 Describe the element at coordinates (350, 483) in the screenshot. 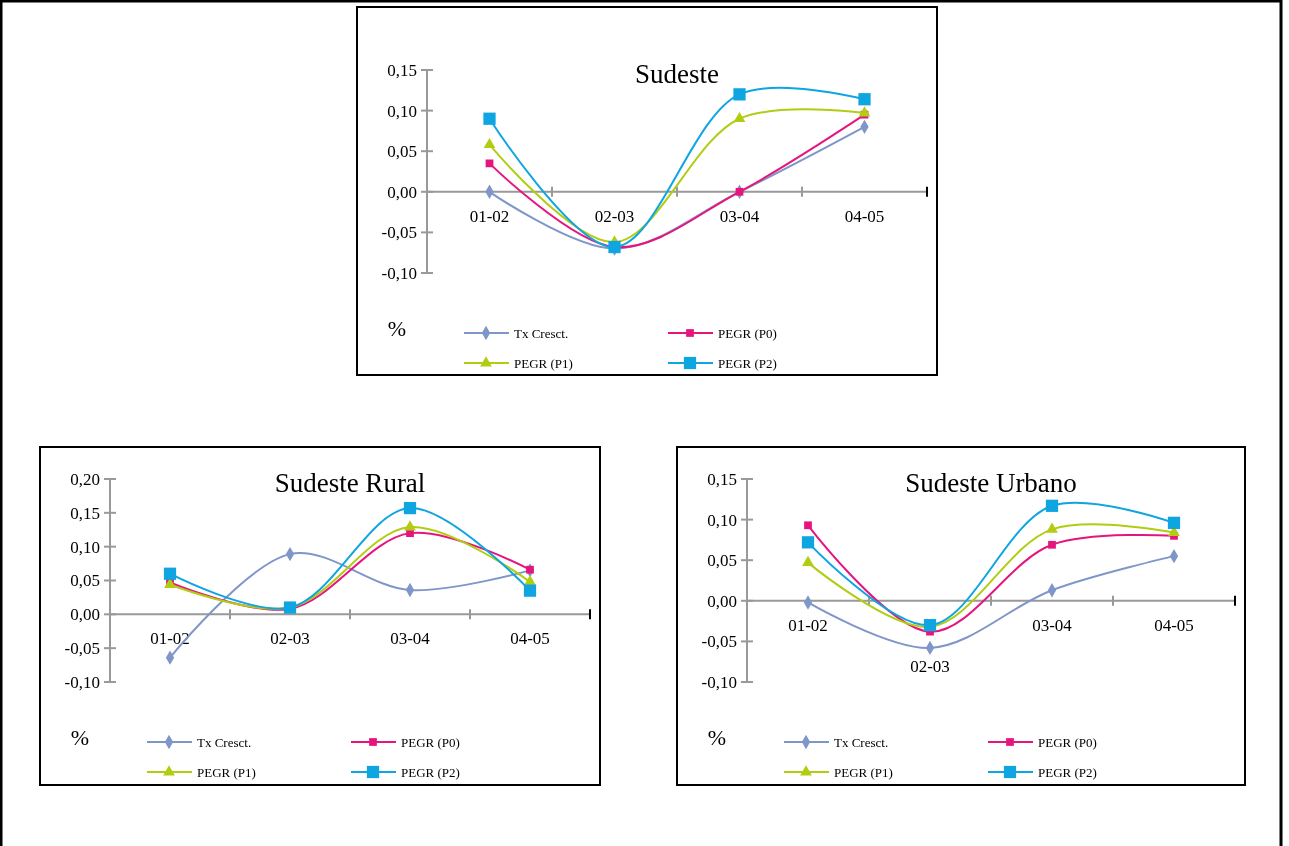

I see `chart-title: Sudeste Rural` at that location.